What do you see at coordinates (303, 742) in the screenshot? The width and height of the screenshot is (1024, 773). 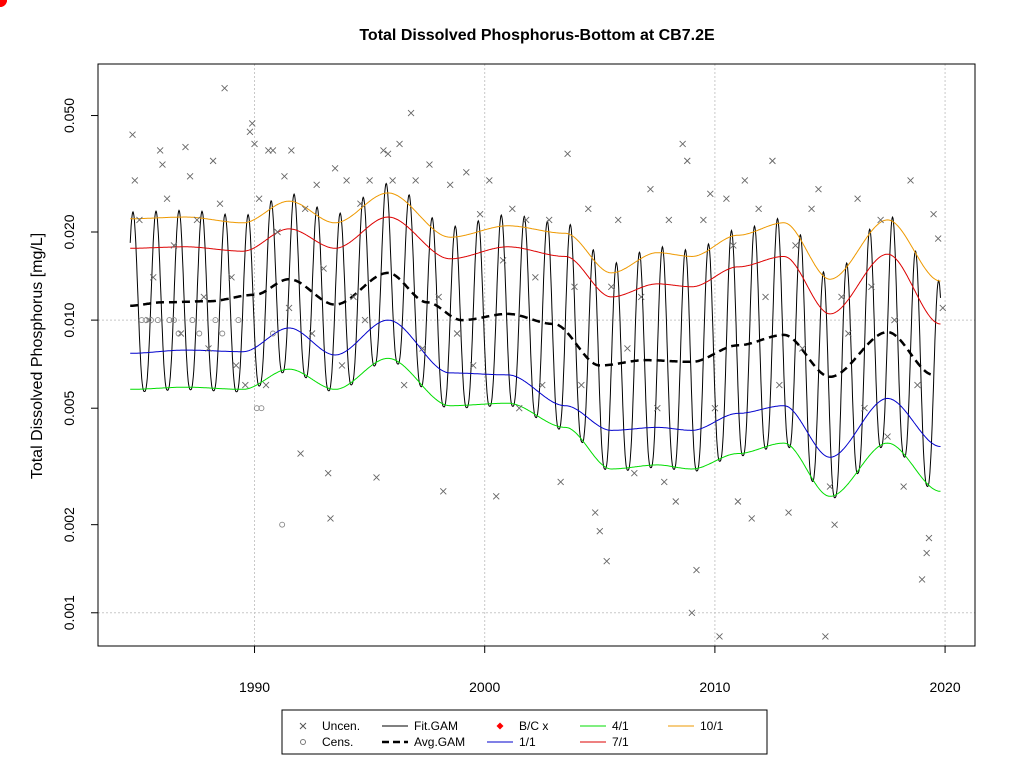 I see `legend-censored-symbol` at bounding box center [303, 742].